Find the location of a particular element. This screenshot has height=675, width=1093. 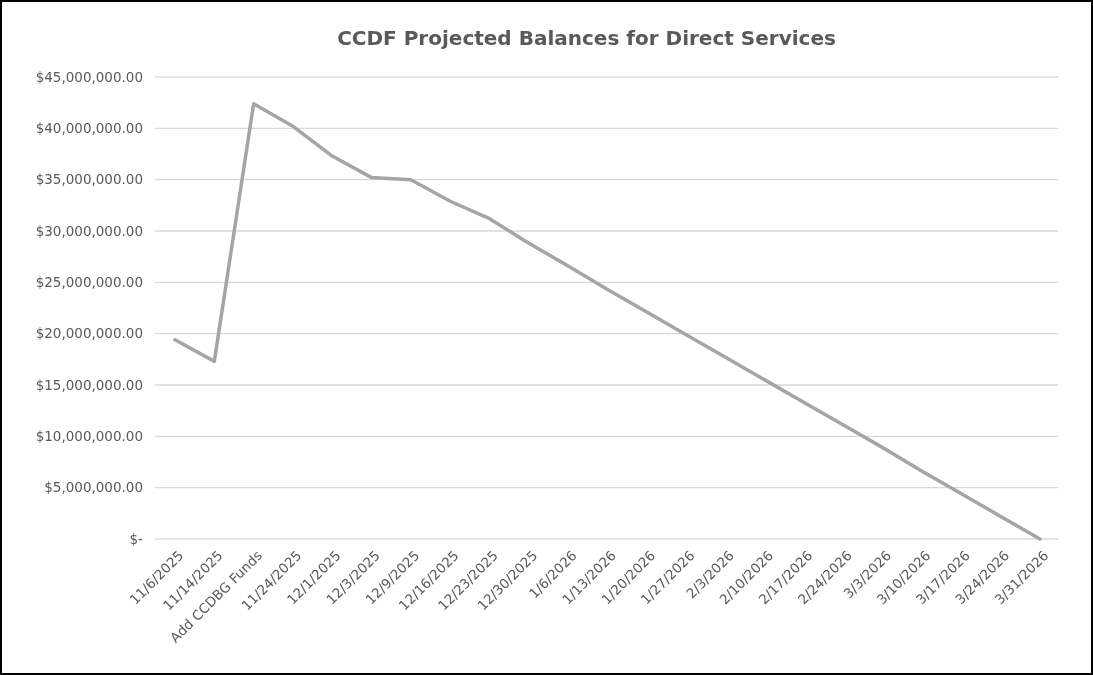

chart-title: CCDF Projected Balances for Direct Services is located at coordinates (586, 38).